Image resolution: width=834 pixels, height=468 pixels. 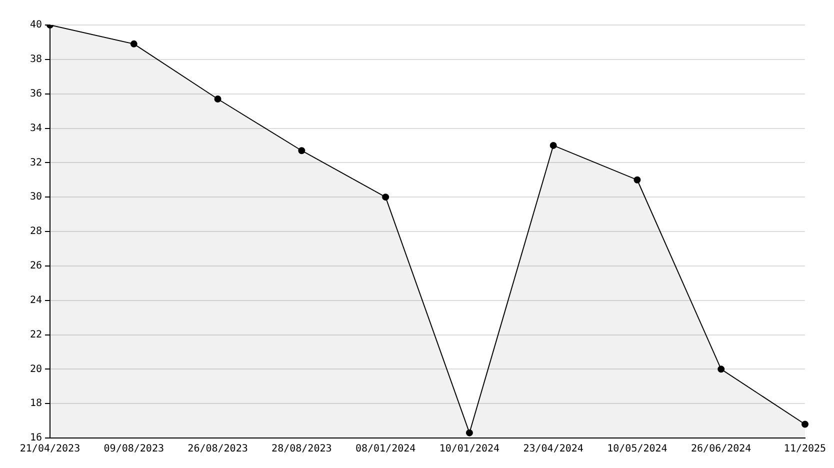 What do you see at coordinates (805, 449) in the screenshot?
I see `x-tick-label: 11/2025` at bounding box center [805, 449].